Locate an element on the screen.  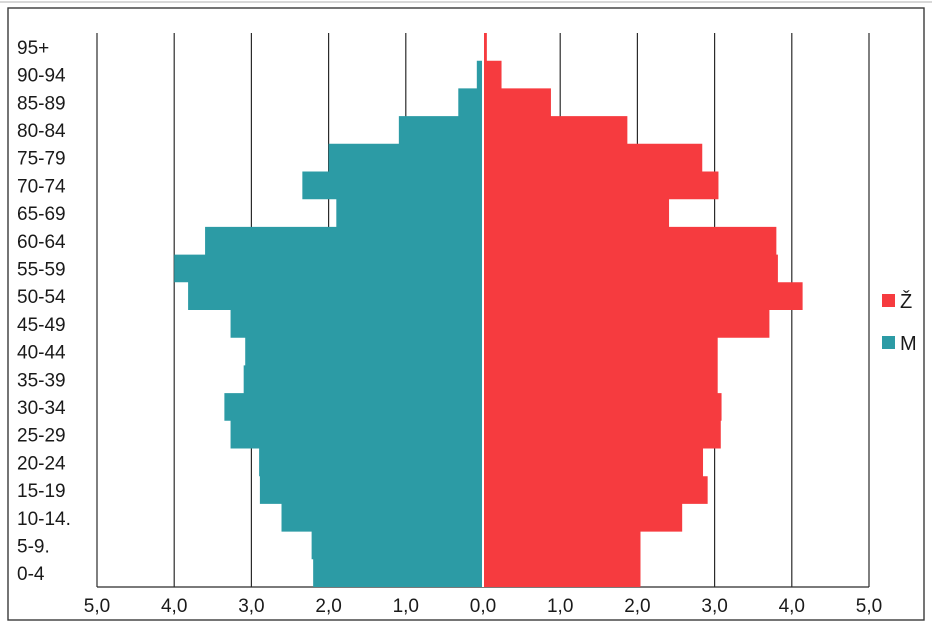
age-group-label: 95+ is located at coordinates (33, 48).